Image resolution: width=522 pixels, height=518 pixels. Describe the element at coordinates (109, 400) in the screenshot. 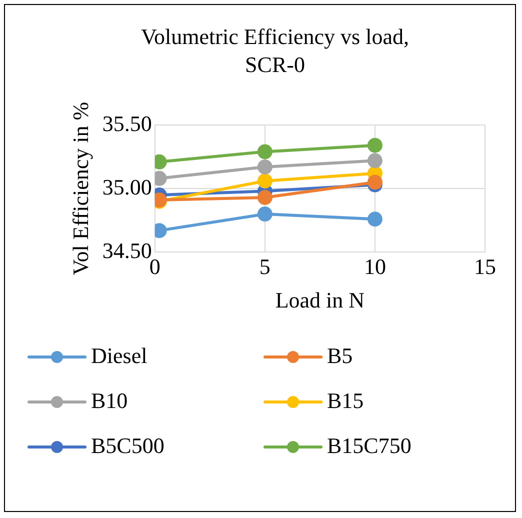

I see `legend-label: B10` at that location.